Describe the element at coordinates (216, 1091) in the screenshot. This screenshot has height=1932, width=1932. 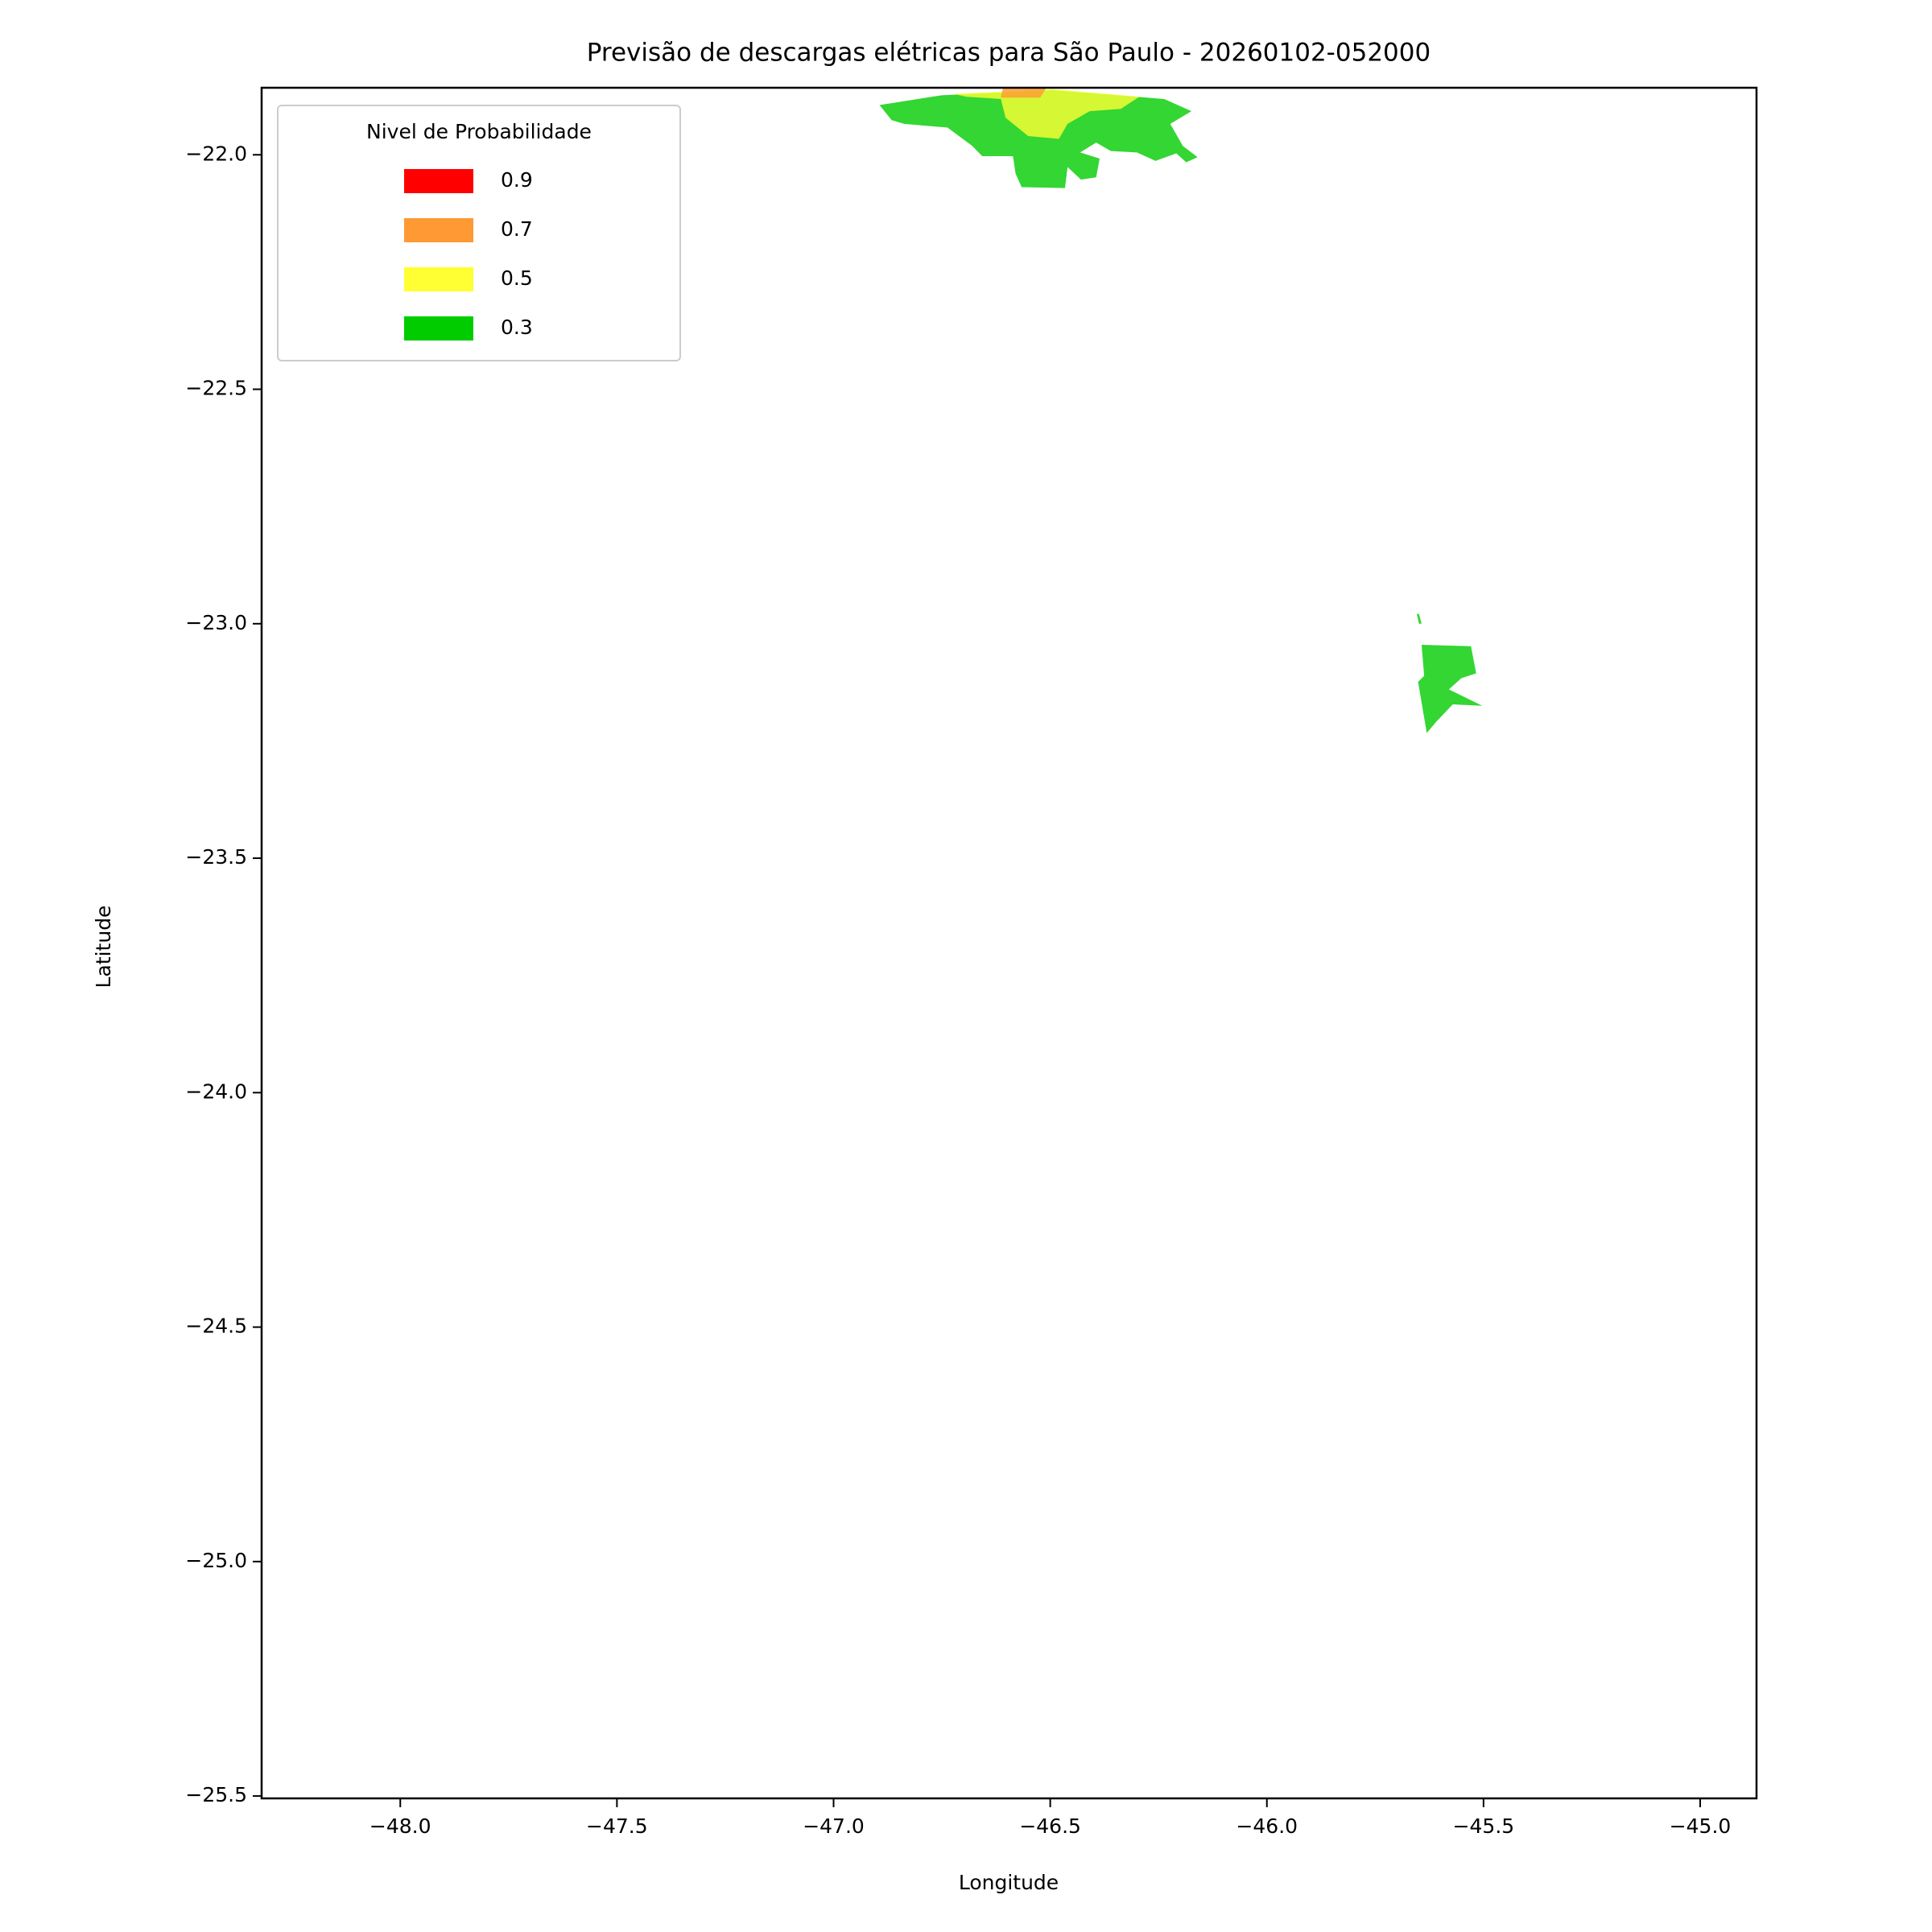
I see `y-tick-label: −24.0` at that location.